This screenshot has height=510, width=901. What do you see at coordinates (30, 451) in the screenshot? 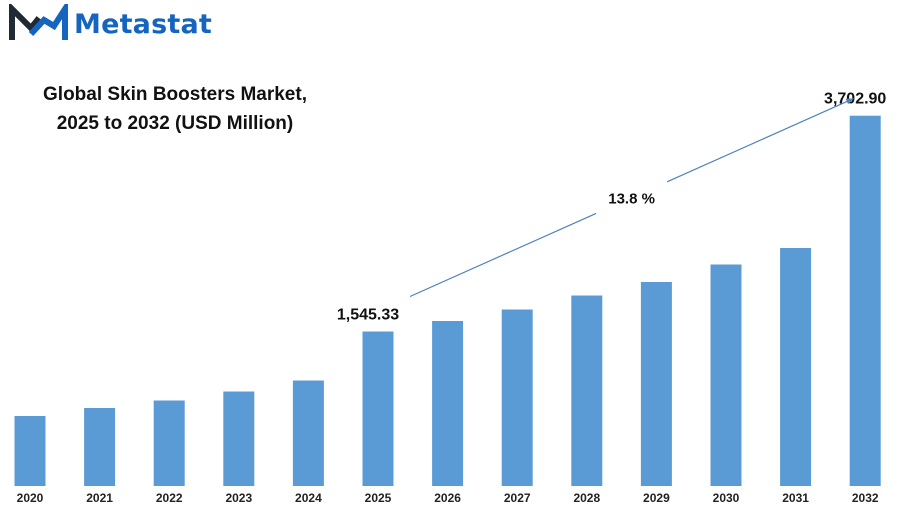
I see `bar-2020` at bounding box center [30, 451].